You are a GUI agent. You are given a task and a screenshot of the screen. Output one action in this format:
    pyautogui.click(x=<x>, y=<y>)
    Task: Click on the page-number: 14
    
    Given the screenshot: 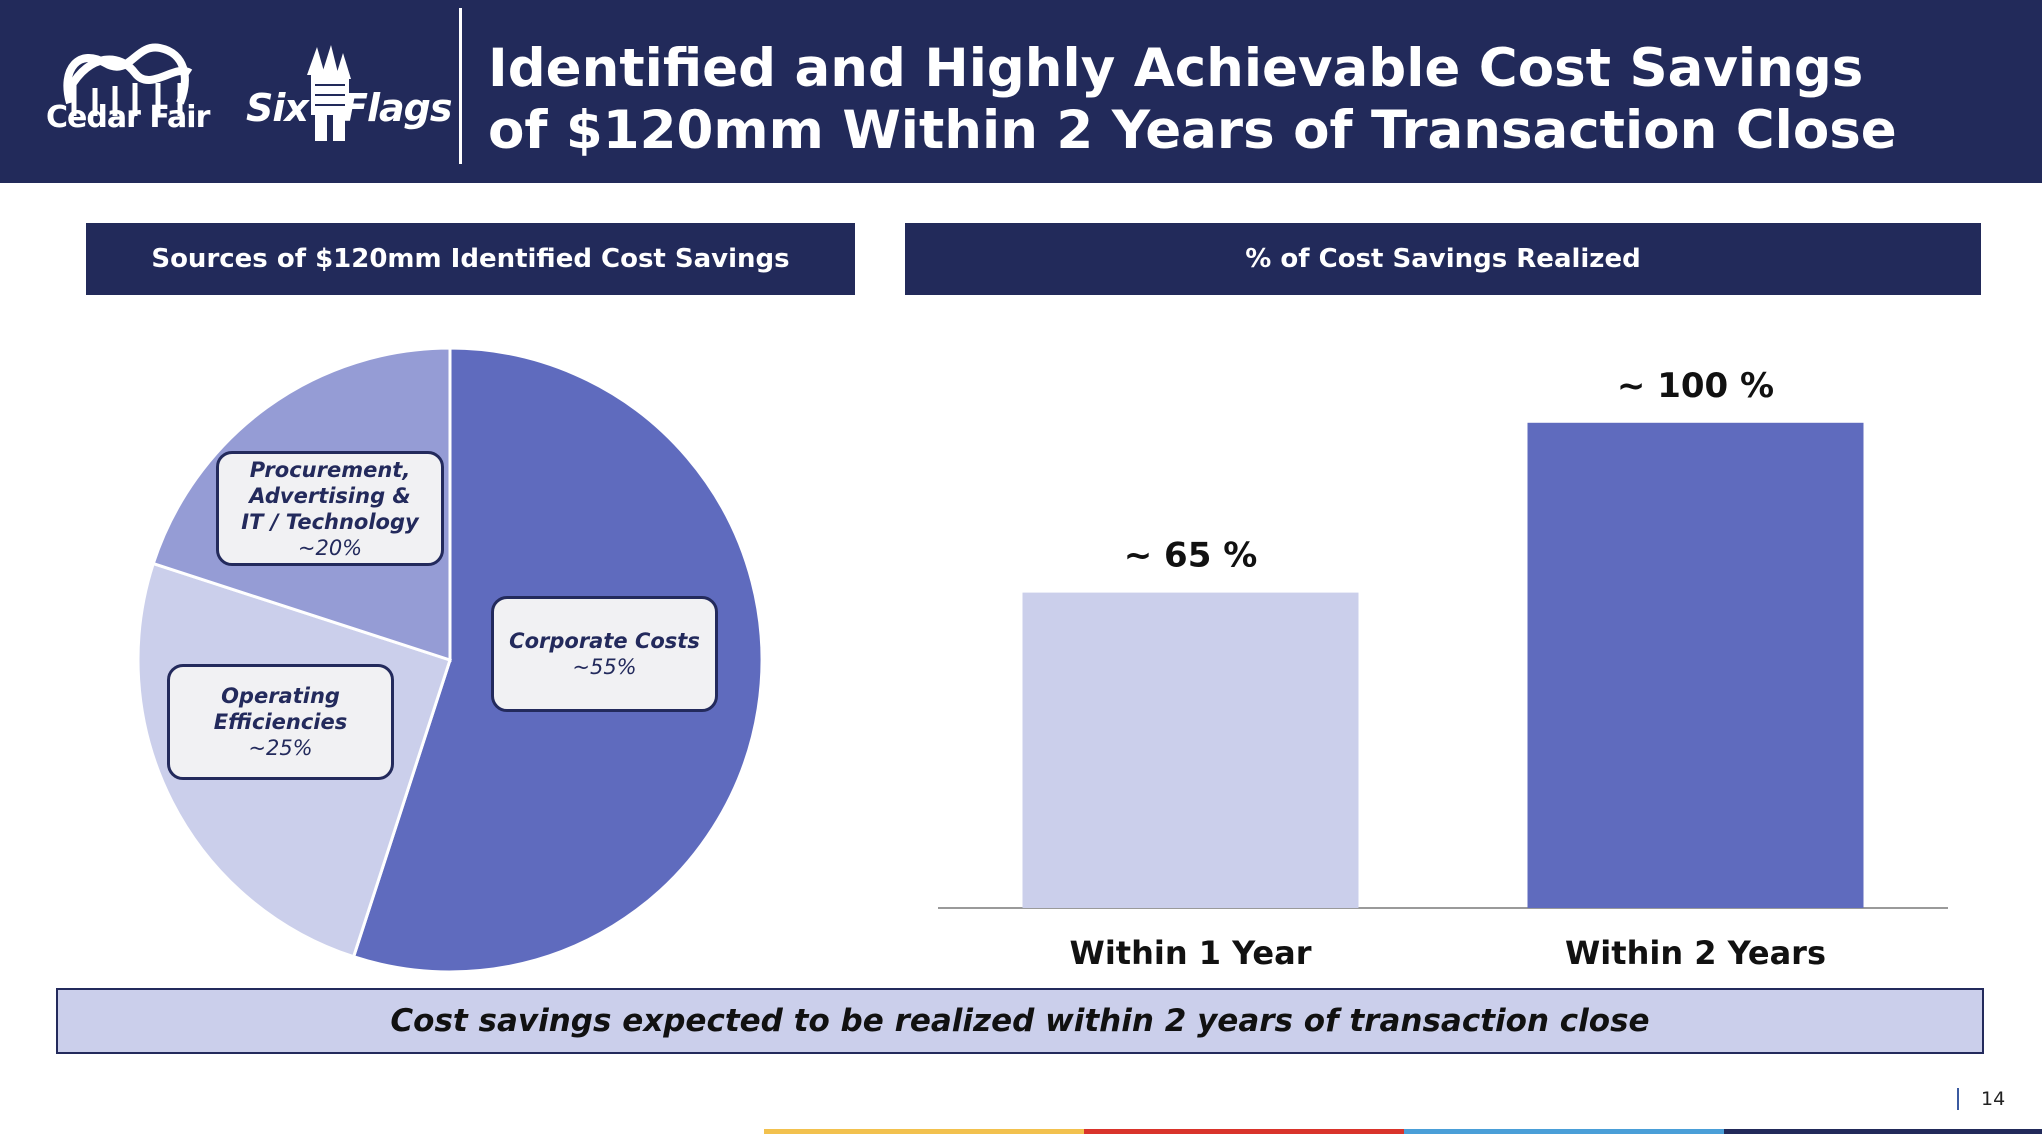 What is the action you would take?
    pyautogui.click(x=1993, y=1099)
    